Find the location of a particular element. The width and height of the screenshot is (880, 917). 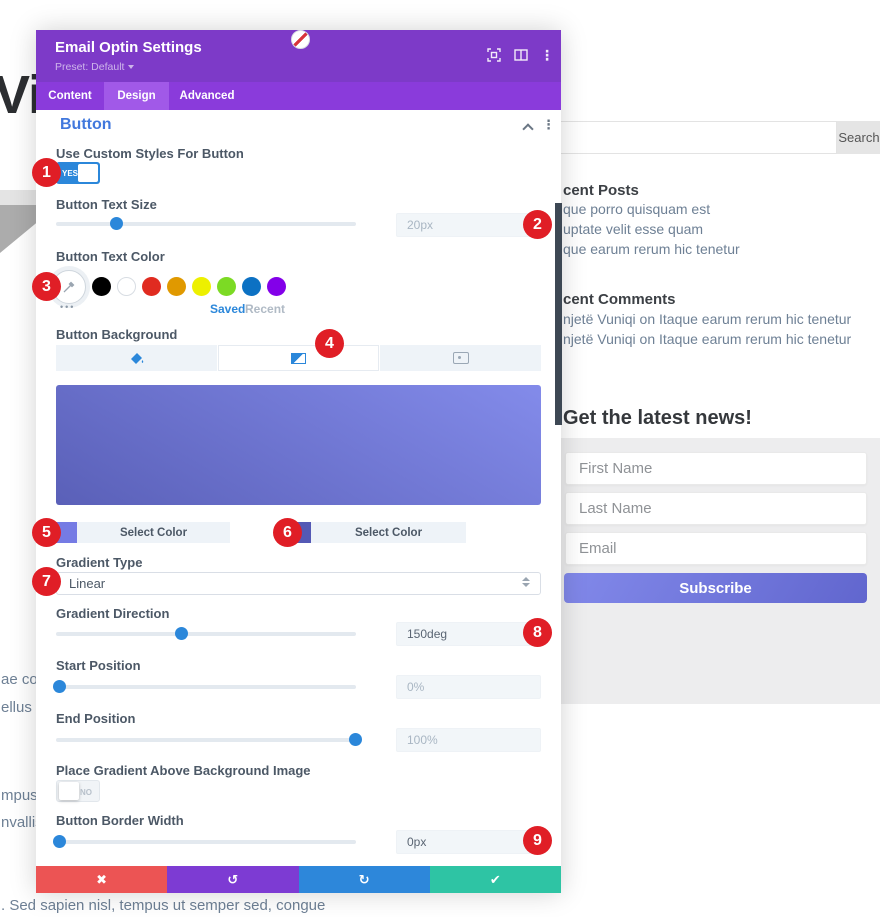

preset-selector: Preset: Default is located at coordinates (95, 67).